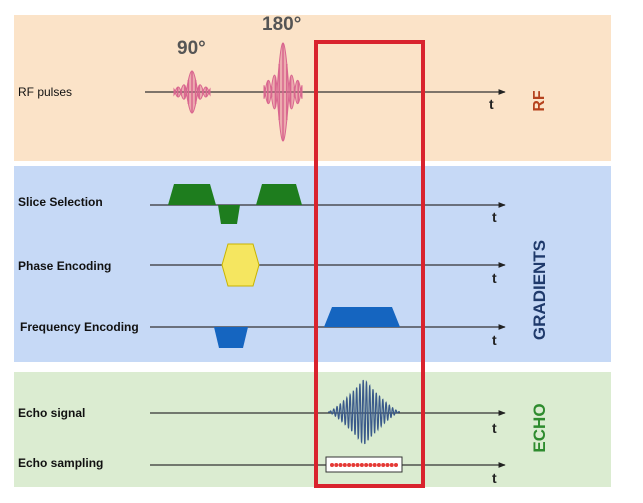 This screenshot has height=503, width=643. What do you see at coordinates (231, 337) in the screenshot?
I see `freq-prephase-lobe` at bounding box center [231, 337].